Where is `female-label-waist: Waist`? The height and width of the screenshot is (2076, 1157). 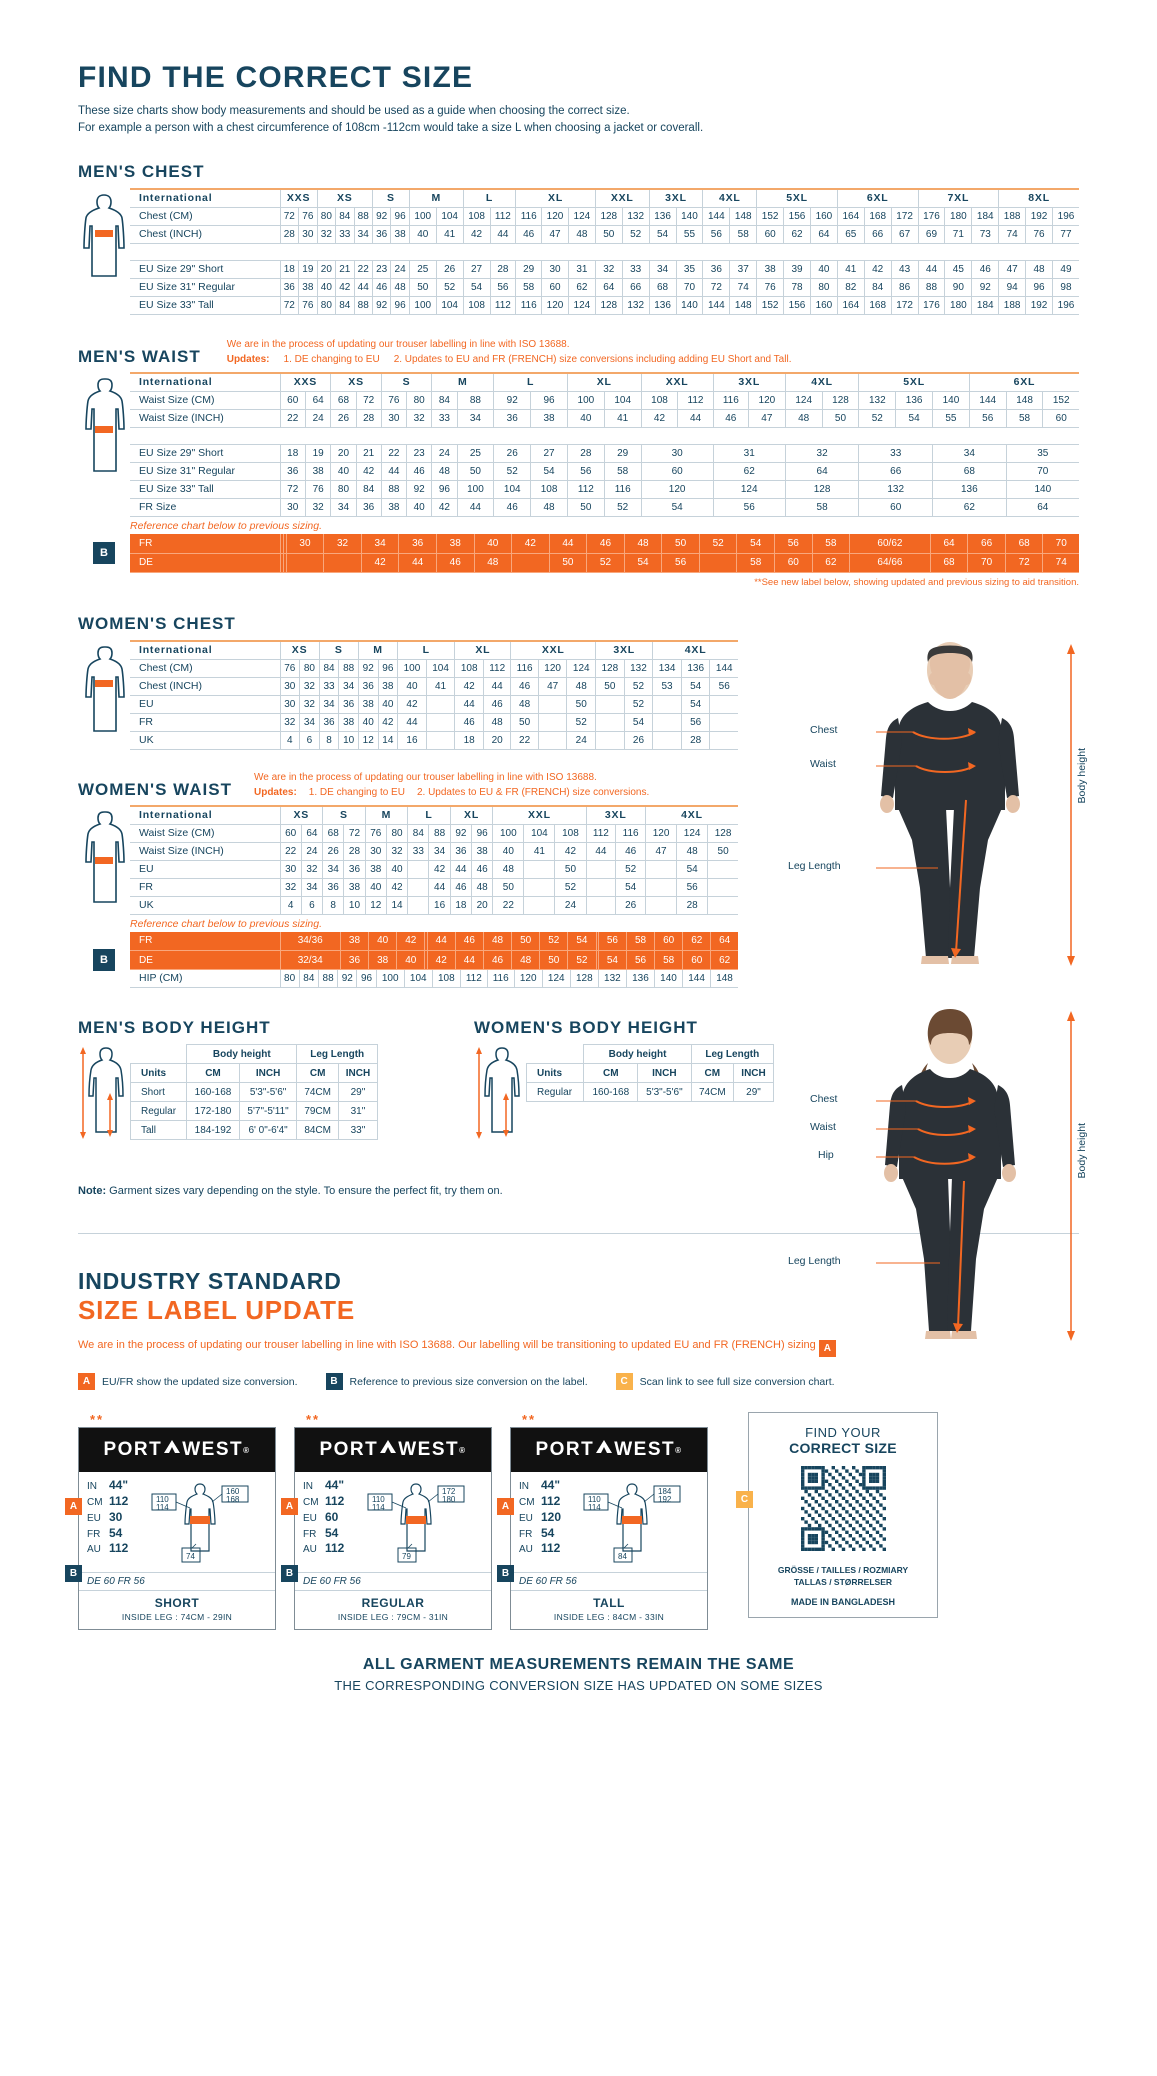 female-label-waist: Waist is located at coordinates (823, 1127).